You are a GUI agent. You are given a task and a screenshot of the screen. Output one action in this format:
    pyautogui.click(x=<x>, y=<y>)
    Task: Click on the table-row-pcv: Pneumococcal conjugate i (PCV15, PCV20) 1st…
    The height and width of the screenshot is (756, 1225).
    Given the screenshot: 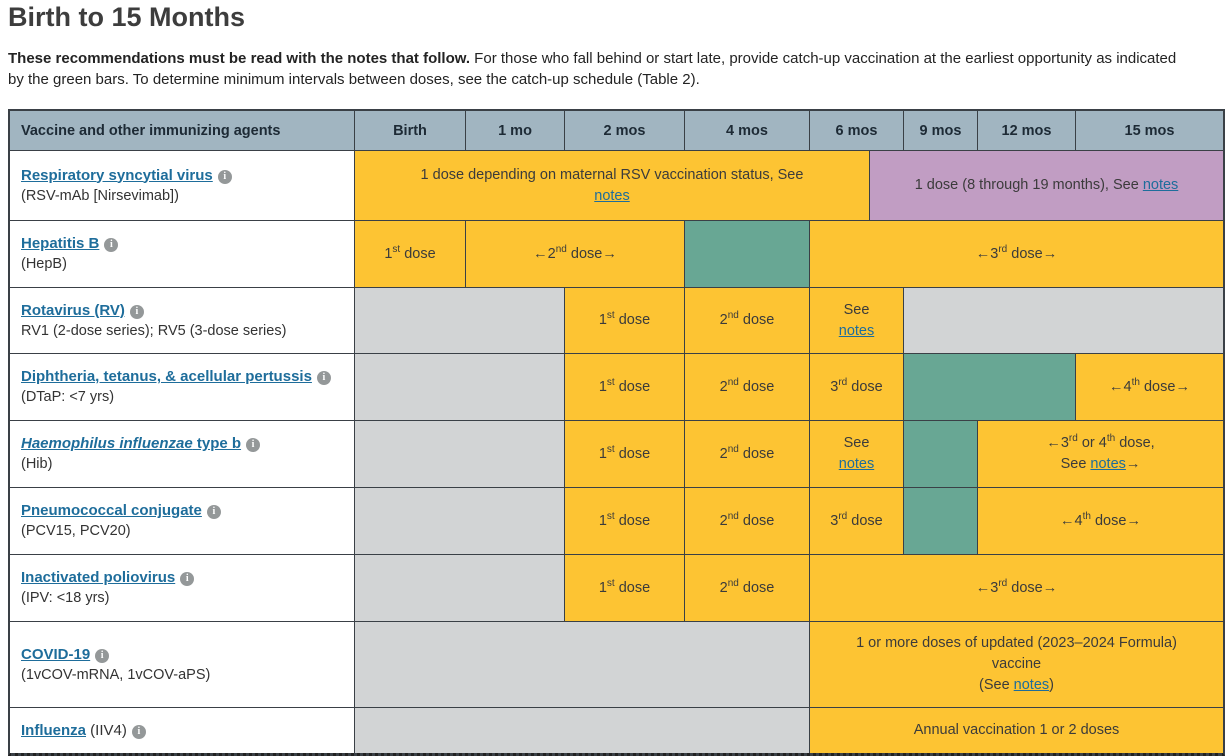 What is the action you would take?
    pyautogui.click(x=616, y=521)
    